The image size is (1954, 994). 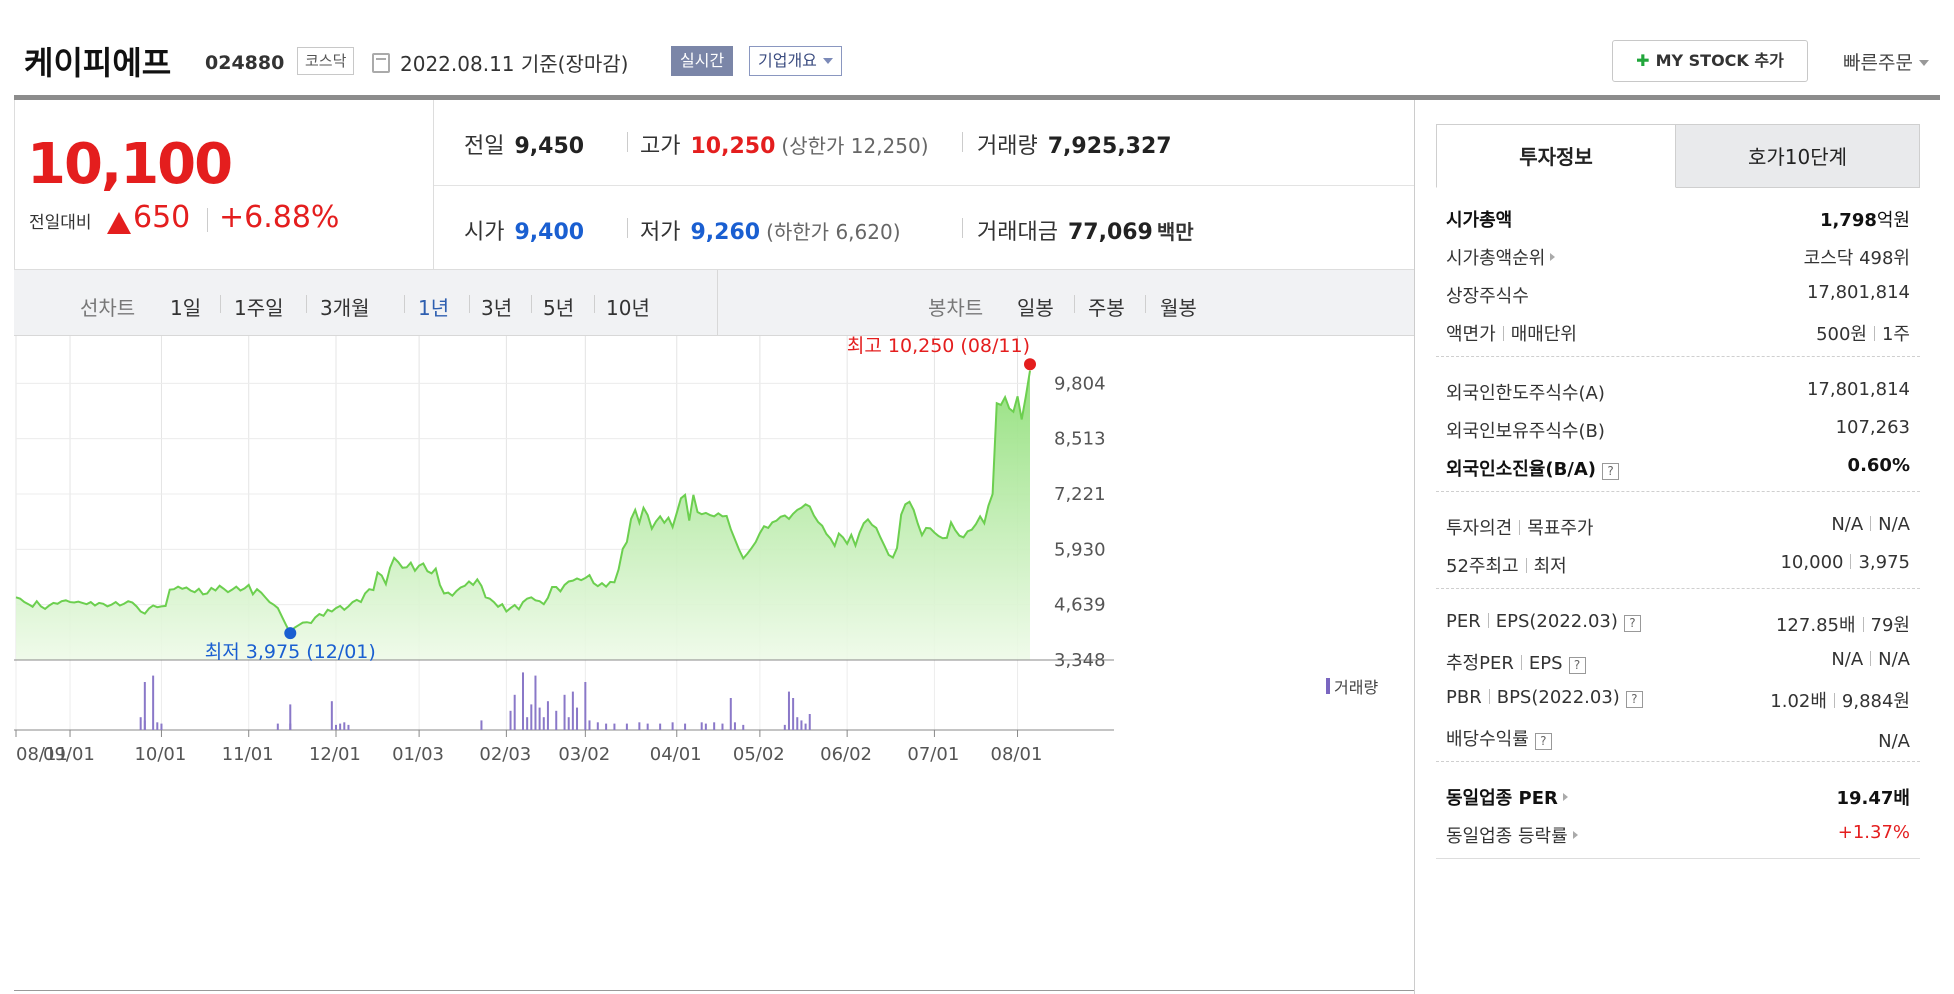 I want to click on info-row: 동일업종 등락률 +1.37%, so click(x=1678, y=833).